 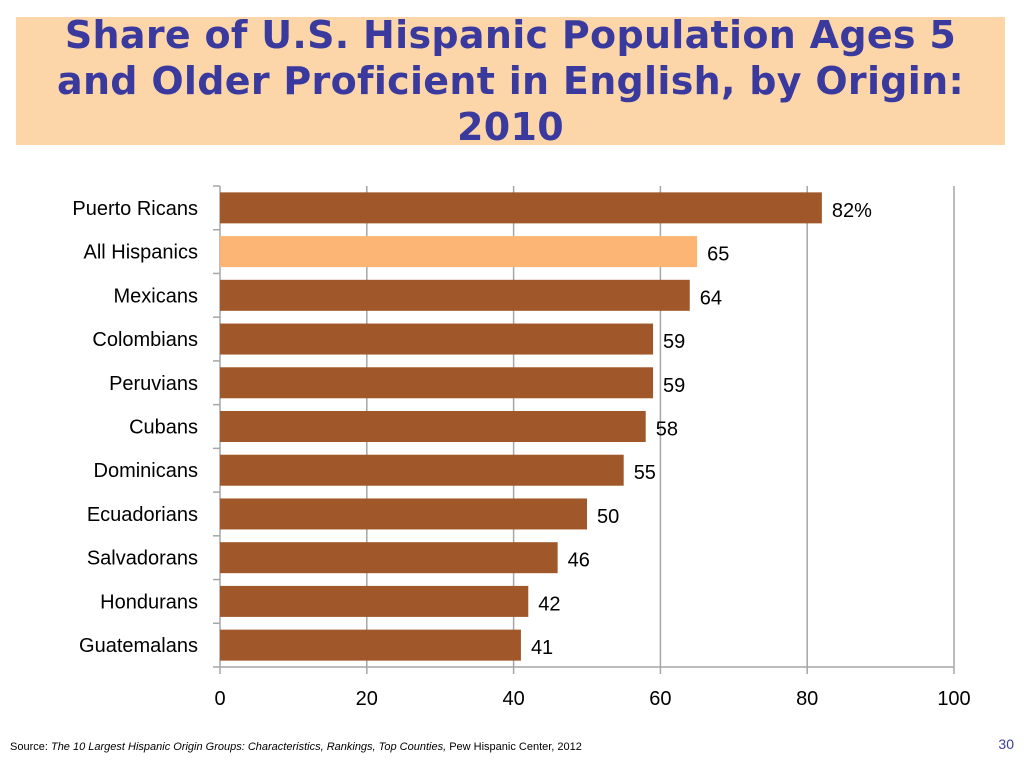 What do you see at coordinates (163, 428) in the screenshot?
I see `category-label: Cubans` at bounding box center [163, 428].